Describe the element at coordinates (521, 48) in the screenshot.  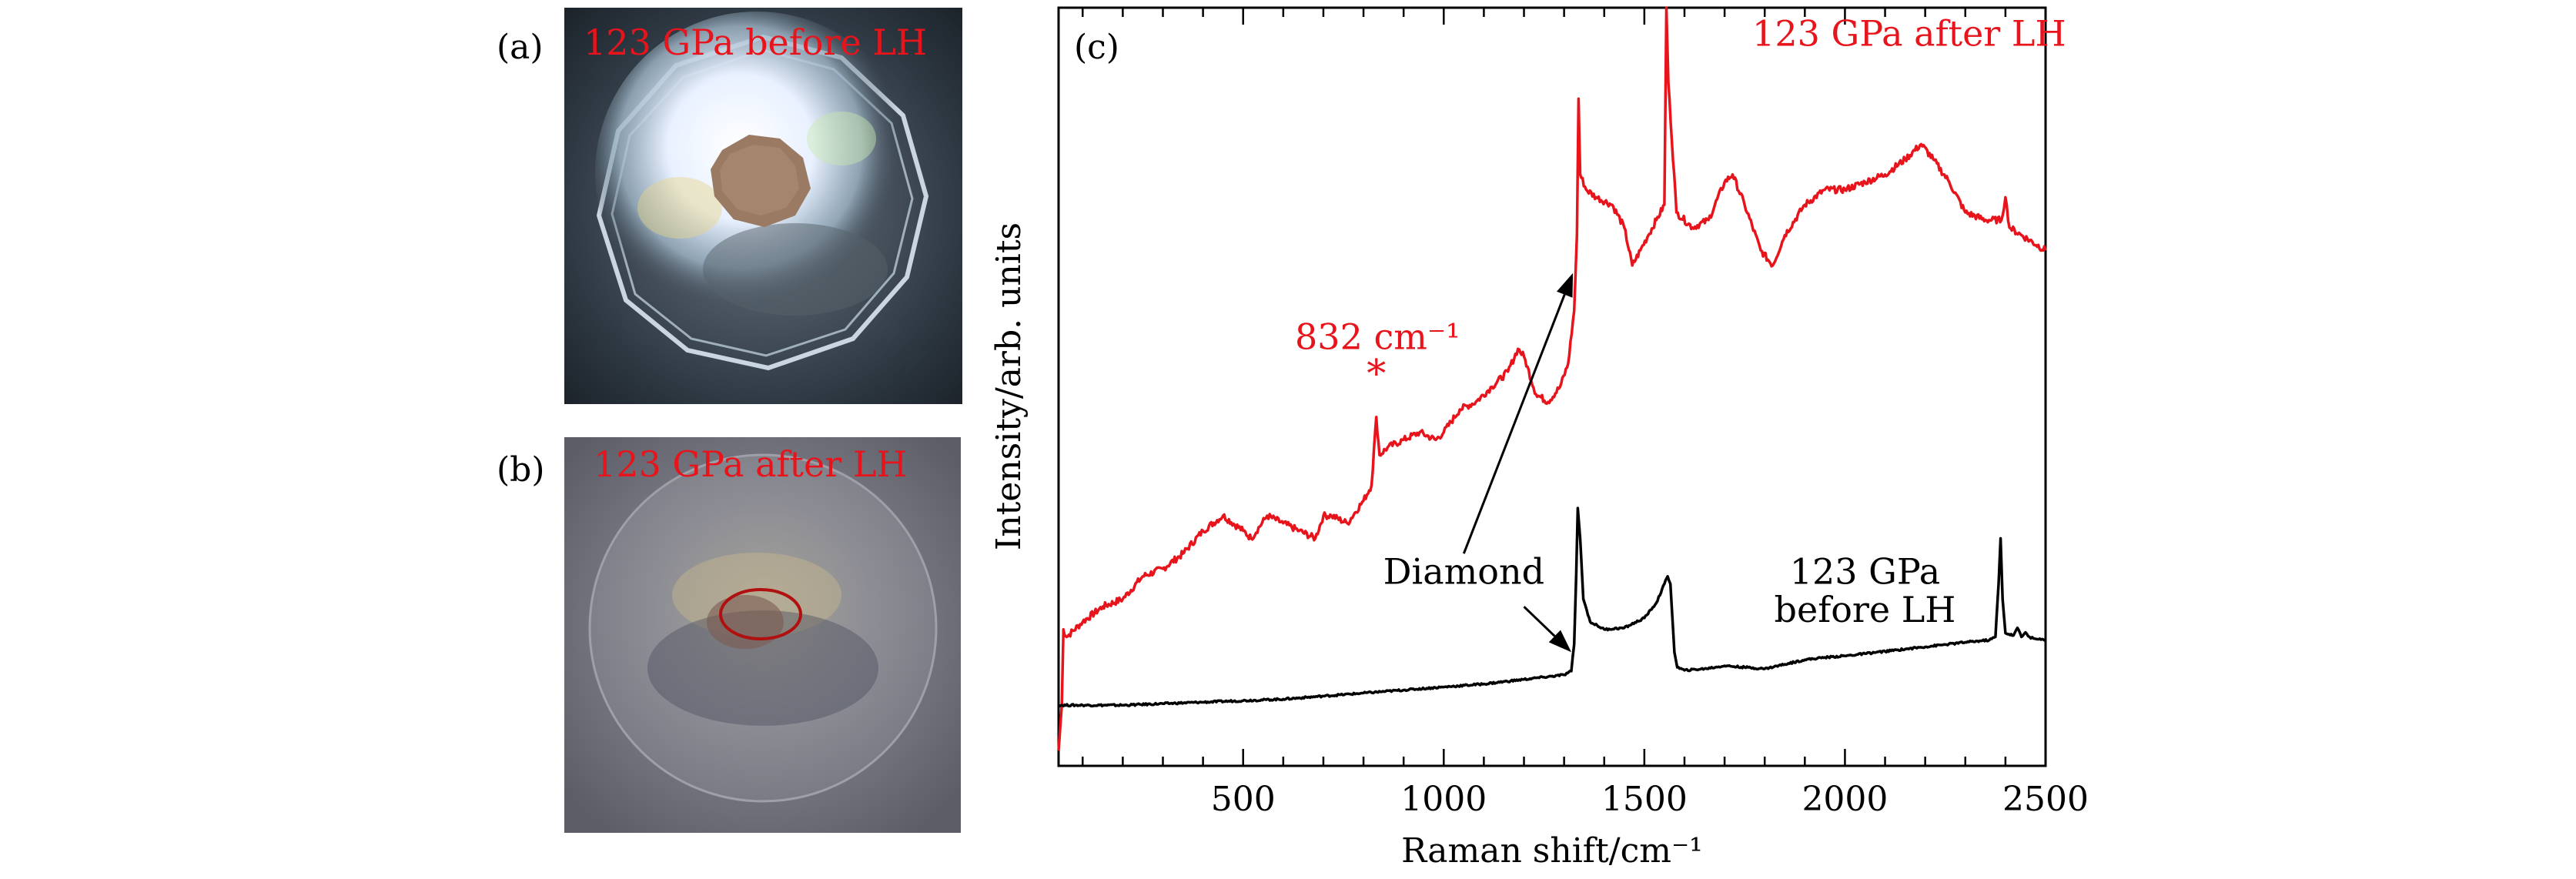
I see `panel-label-a: (a)` at that location.